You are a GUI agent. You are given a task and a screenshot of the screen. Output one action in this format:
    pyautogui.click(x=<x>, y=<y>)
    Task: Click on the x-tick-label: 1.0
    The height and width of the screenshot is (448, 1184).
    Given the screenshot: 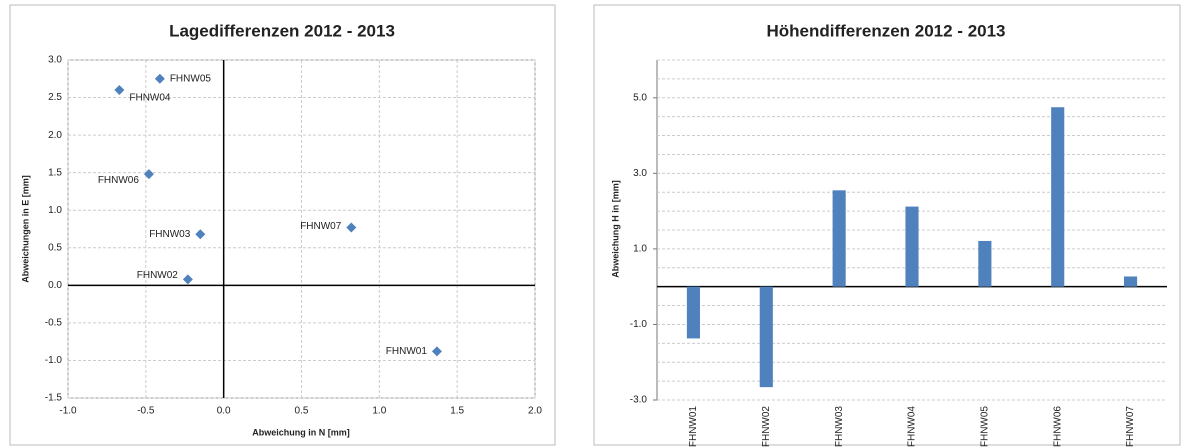 What is the action you would take?
    pyautogui.click(x=379, y=411)
    